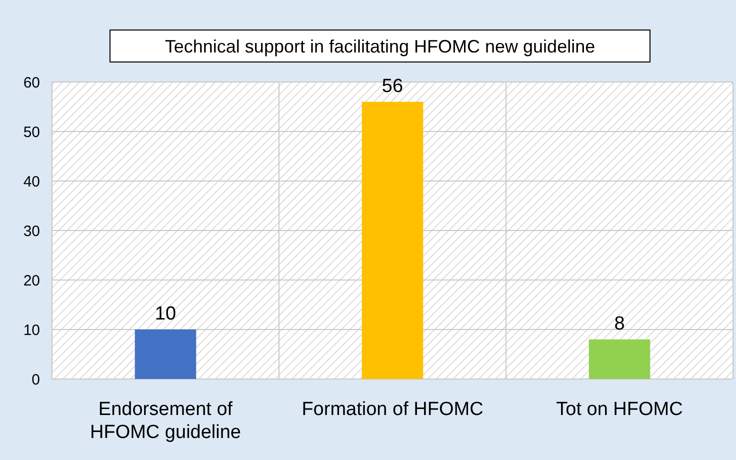 This screenshot has width=736, height=460. Describe the element at coordinates (393, 86) in the screenshot. I see `data-label: 56` at that location.